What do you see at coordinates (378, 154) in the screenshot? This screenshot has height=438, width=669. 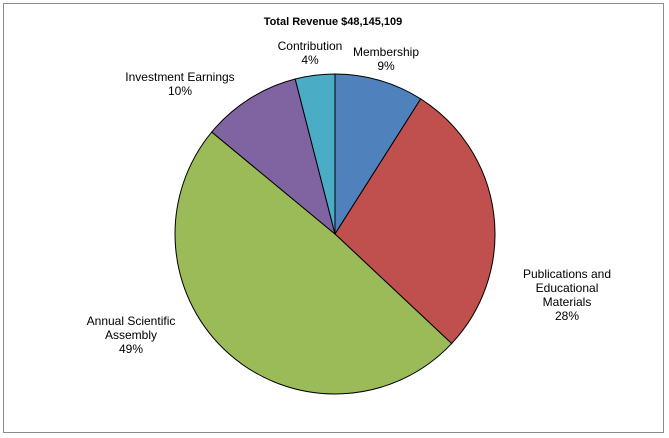 I see `pie-slice-membership` at bounding box center [378, 154].